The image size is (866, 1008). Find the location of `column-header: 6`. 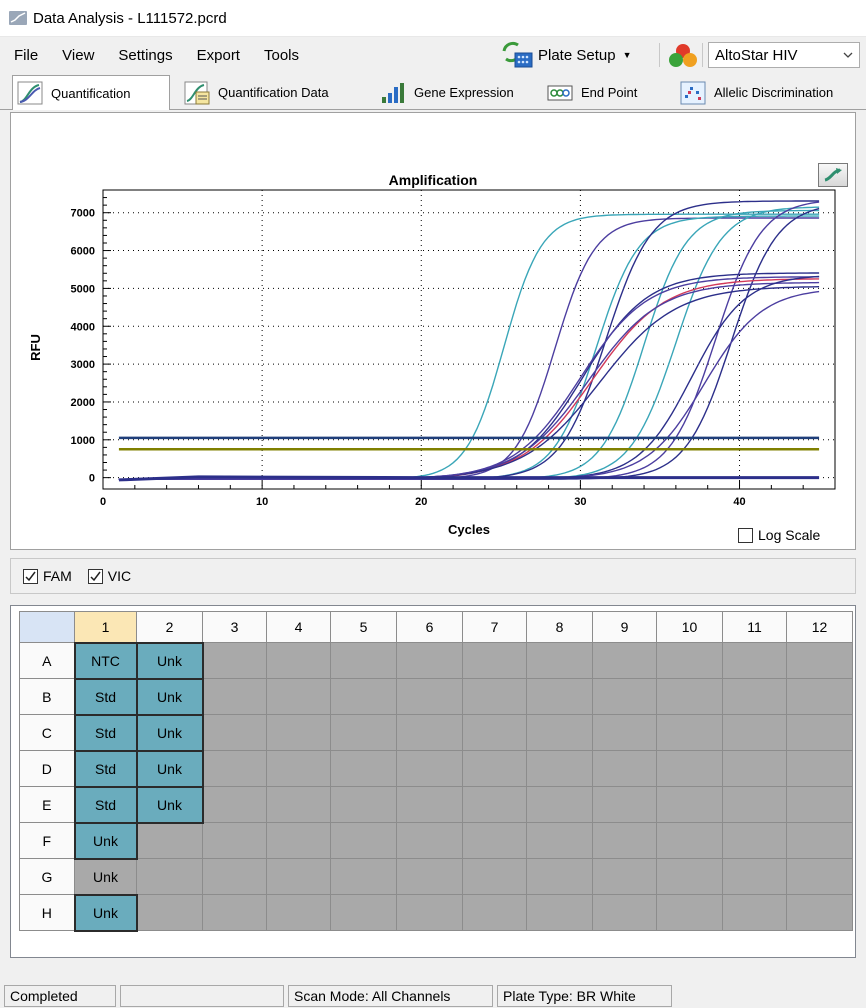

column-header: 6 is located at coordinates (429, 627).